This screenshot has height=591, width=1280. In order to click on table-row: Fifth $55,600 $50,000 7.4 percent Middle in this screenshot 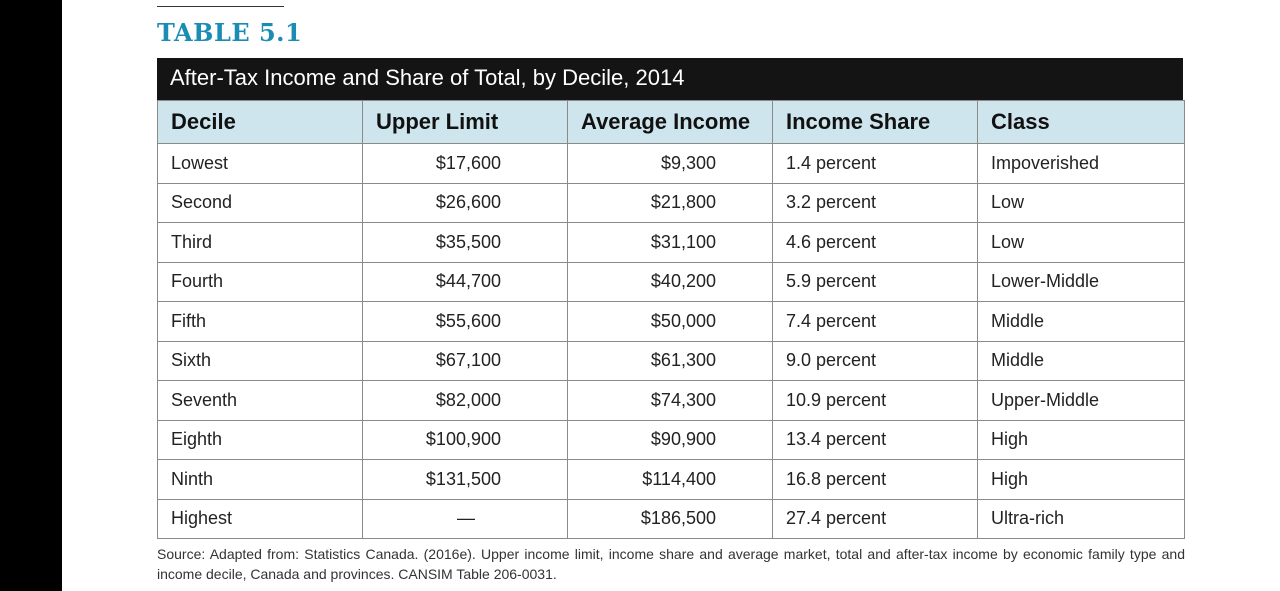, I will do `click(671, 321)`.